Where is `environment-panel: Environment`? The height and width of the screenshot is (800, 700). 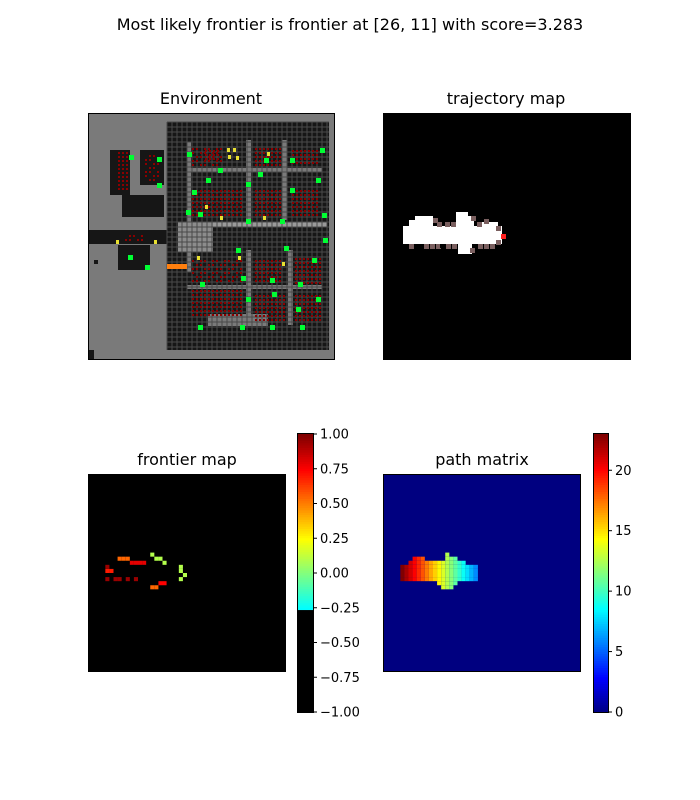 environment-panel: Environment is located at coordinates (212, 224).